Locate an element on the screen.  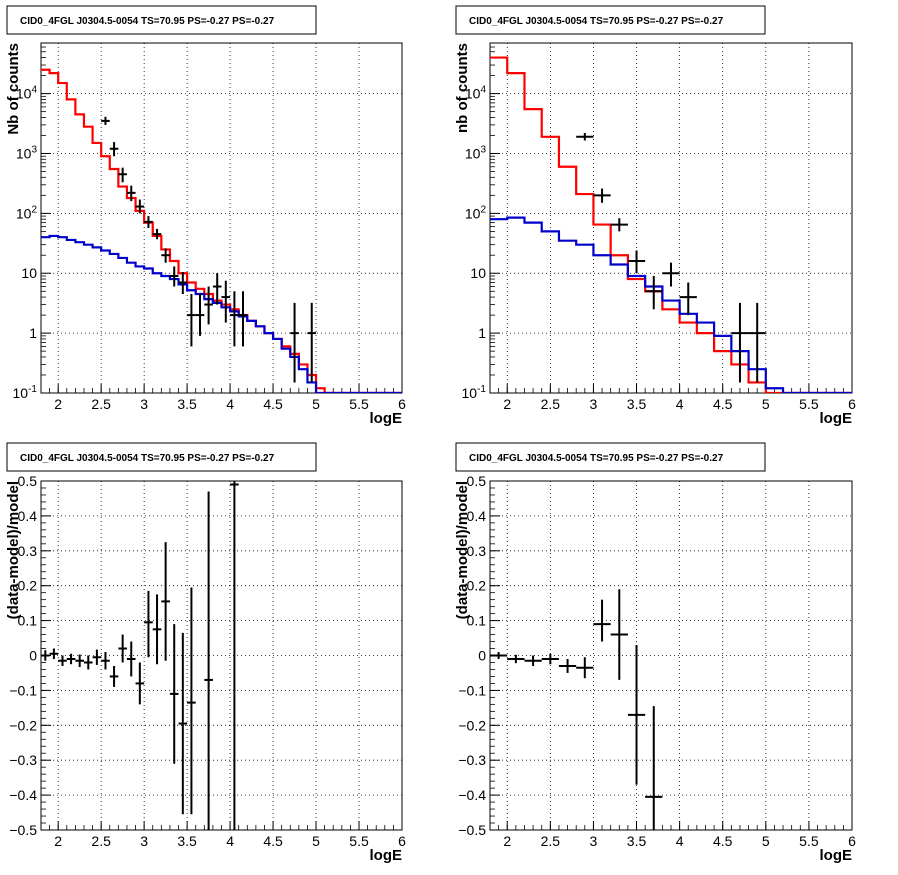
y-tick-label: −0.1 is located at coordinates (472, 690).